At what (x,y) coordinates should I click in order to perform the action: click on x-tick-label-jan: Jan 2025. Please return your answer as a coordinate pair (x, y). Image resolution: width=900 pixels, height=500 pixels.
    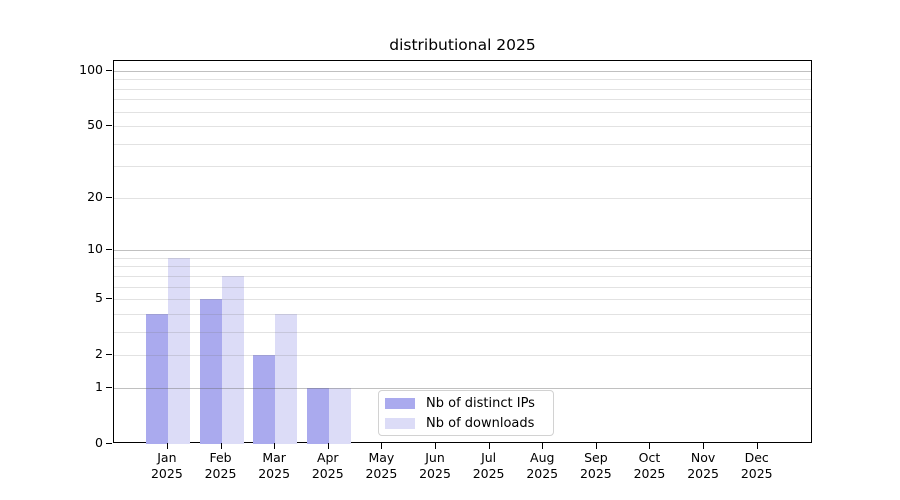
    Looking at the image, I should click on (166, 465).